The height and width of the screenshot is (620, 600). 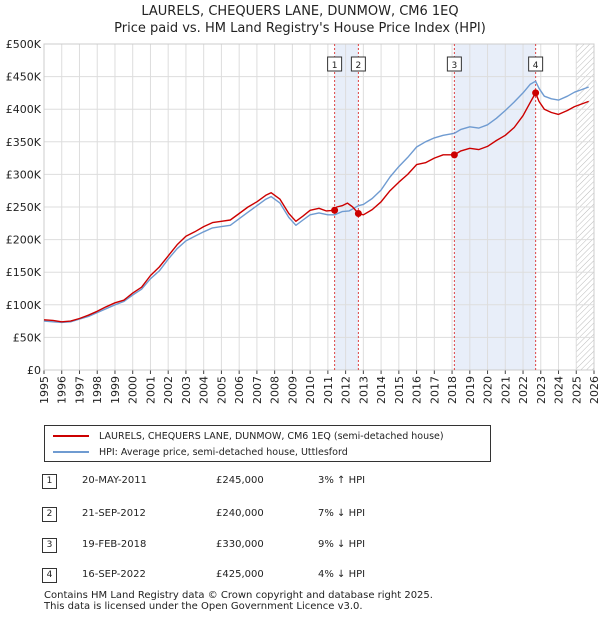 I want to click on x-tick-label: 2010, so click(x=310, y=390).